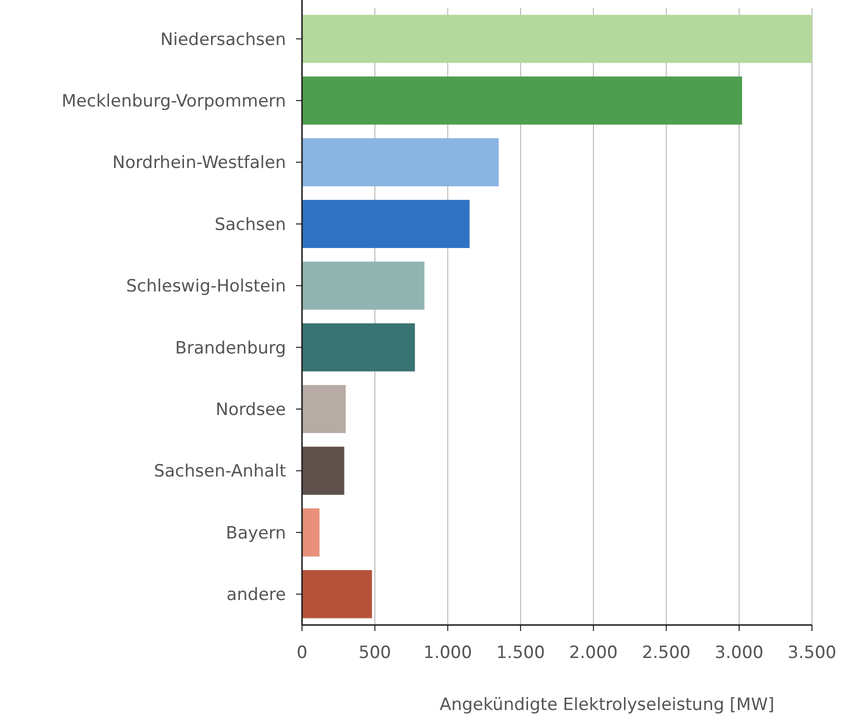 Image resolution: width=848 pixels, height=716 pixels. Describe the element at coordinates (607, 705) in the screenshot. I see `x-axis-title: Angekündigte Elektrolyseleistung [MW]` at that location.